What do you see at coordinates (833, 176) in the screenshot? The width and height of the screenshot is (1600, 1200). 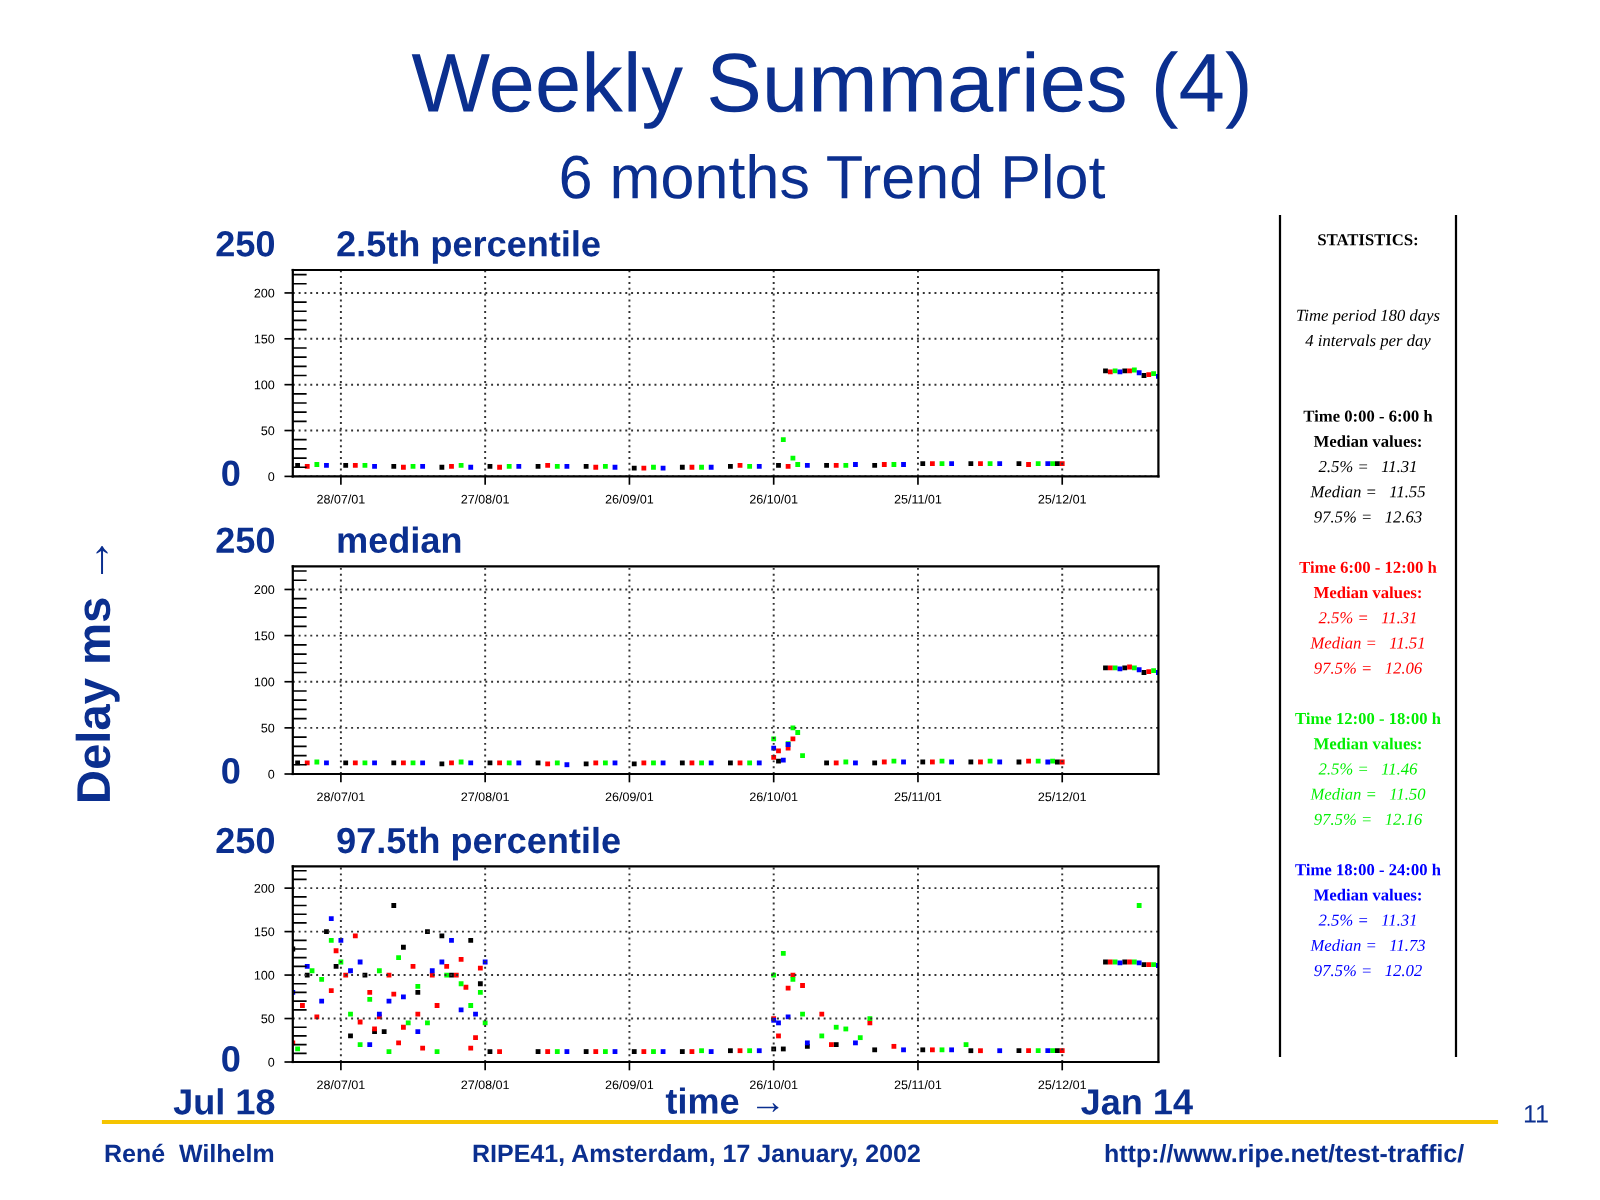 I see `chart-subtitle: 6 months Trend Plot` at bounding box center [833, 176].